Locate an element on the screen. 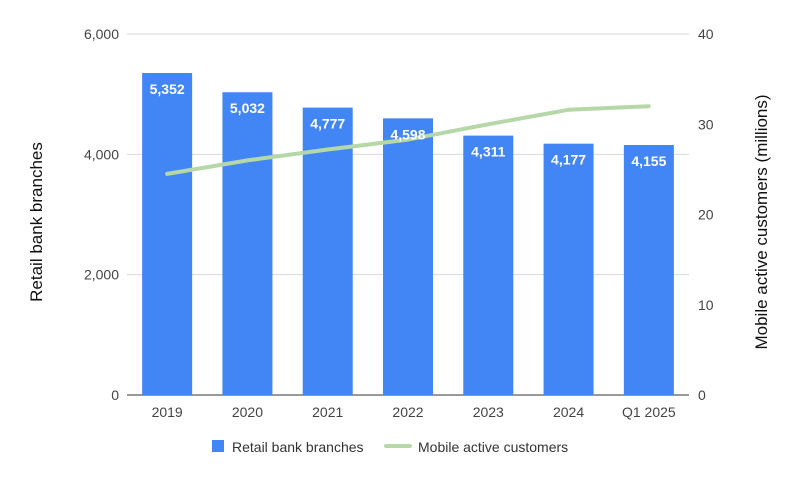 The height and width of the screenshot is (481, 794). x-tick-label: 2023 is located at coordinates (488, 412).